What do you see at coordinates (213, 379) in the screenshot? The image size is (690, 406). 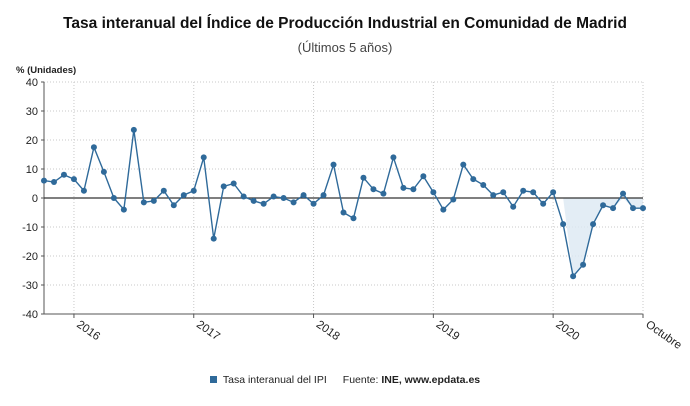 I see `legend-swatch` at bounding box center [213, 379].